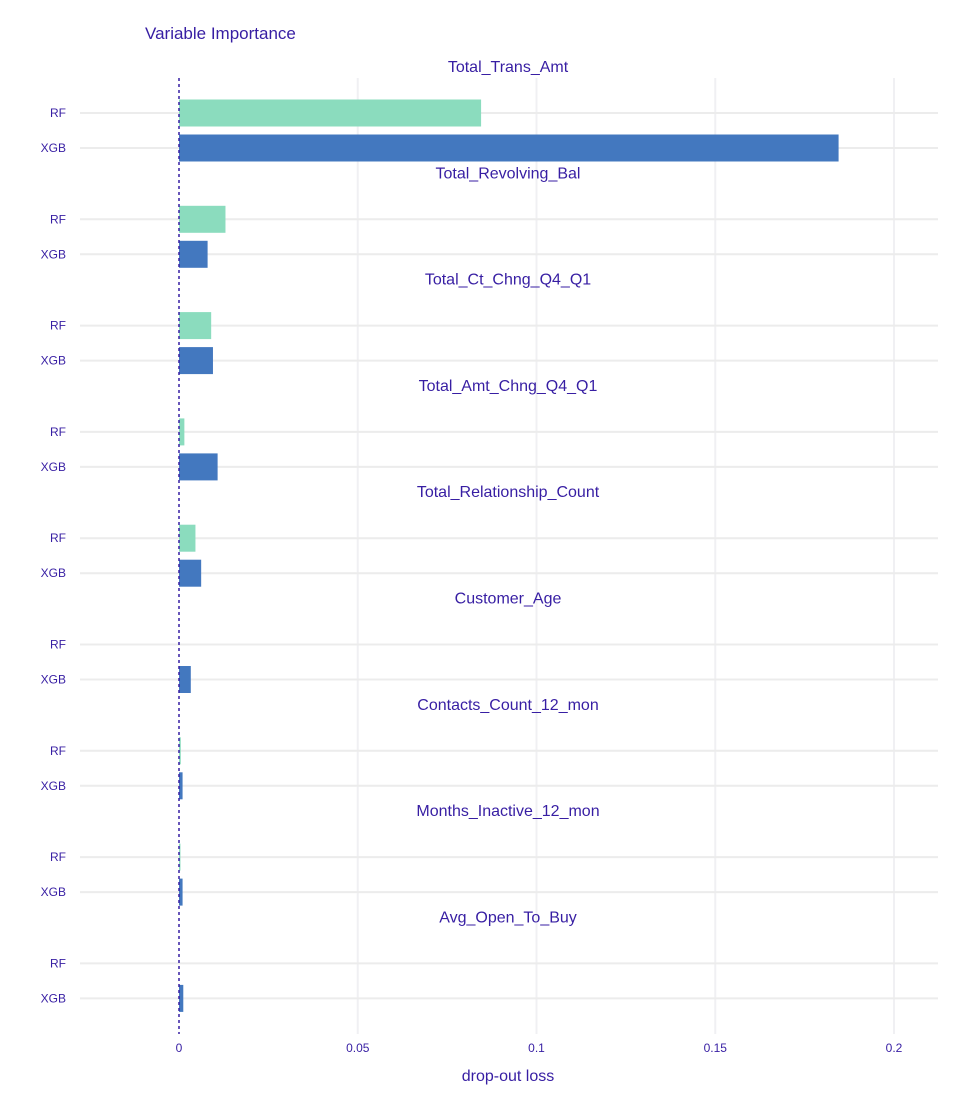 This screenshot has width=966, height=1105. I want to click on x-axis: 0 0.05 0.1 0.15 0.2, so click(539, 1048).